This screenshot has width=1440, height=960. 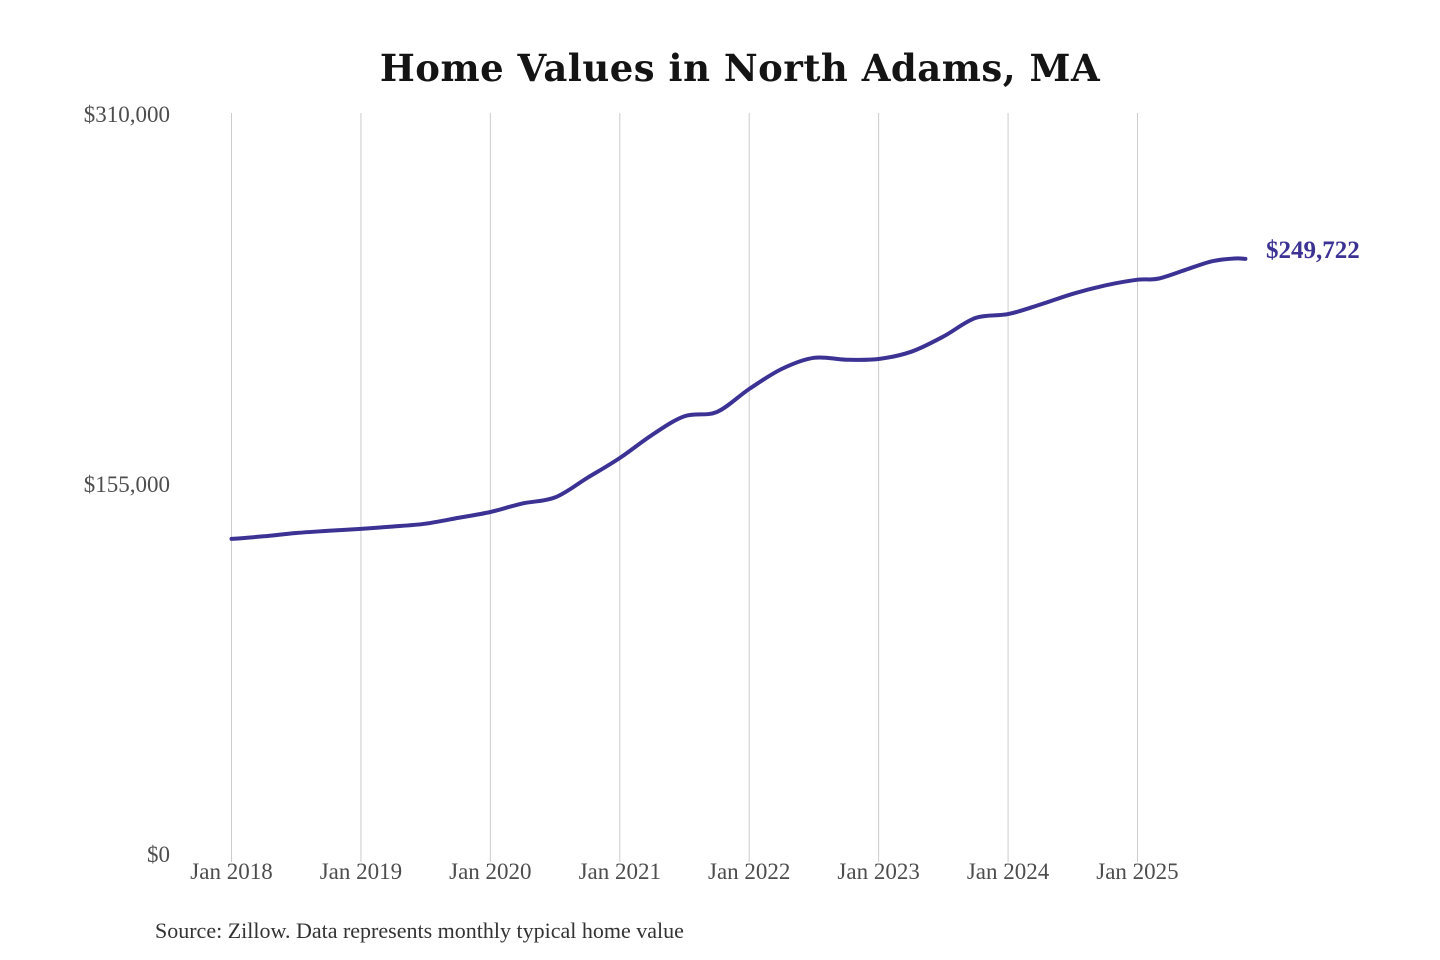 What do you see at coordinates (1137, 871) in the screenshot?
I see `x-axis-tick-label: Jan 2025` at bounding box center [1137, 871].